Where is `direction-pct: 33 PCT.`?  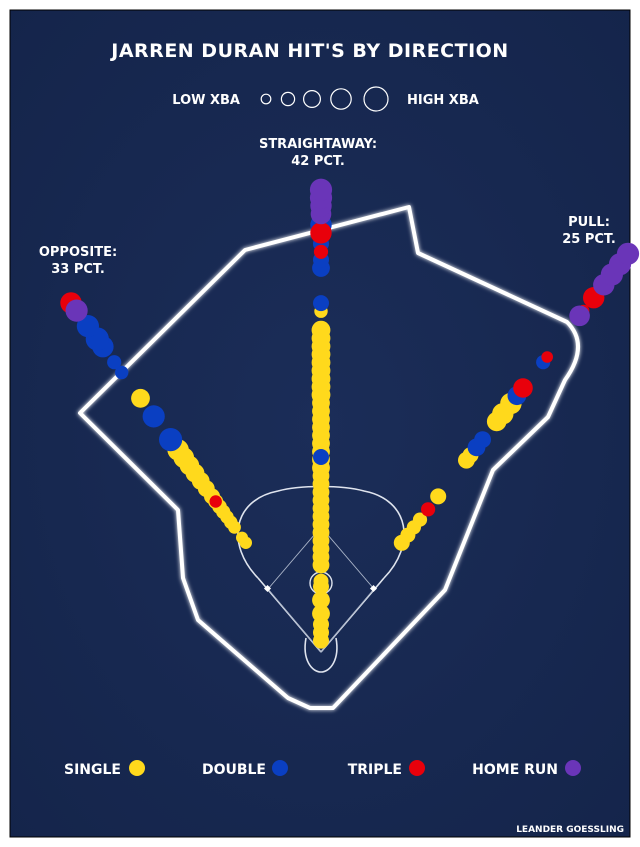
direction-pct: 33 PCT. is located at coordinates (78, 269).